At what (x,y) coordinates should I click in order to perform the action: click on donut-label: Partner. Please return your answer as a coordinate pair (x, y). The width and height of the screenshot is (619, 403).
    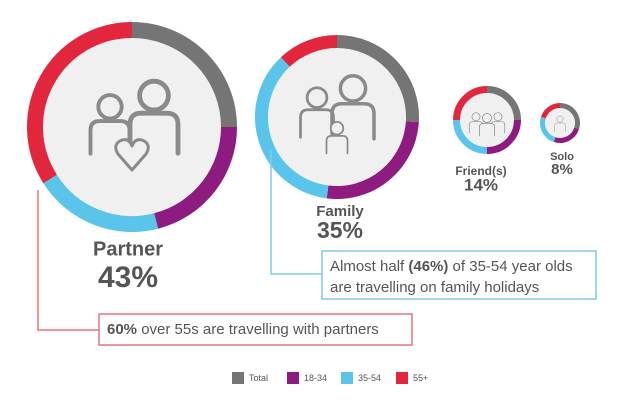
    Looking at the image, I should click on (128, 249).